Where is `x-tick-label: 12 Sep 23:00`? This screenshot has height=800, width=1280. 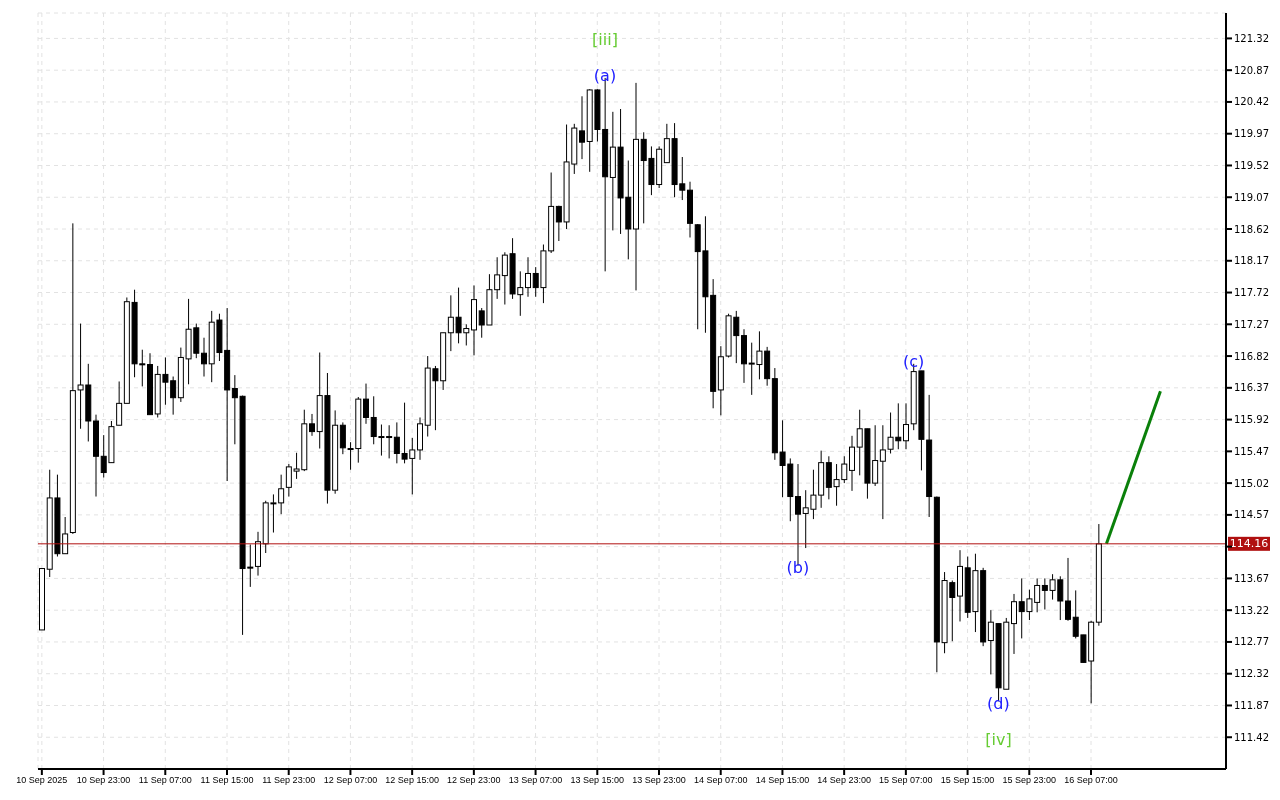
x-tick-label: 12 Sep 23:00 is located at coordinates (474, 780).